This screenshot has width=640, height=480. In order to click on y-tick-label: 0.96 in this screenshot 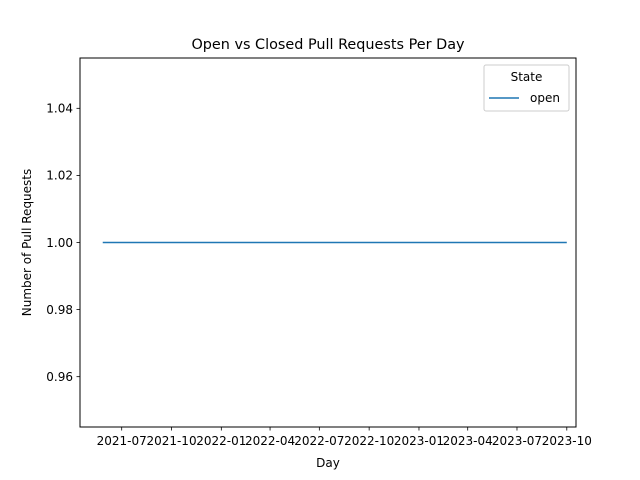, I will do `click(59, 377)`.